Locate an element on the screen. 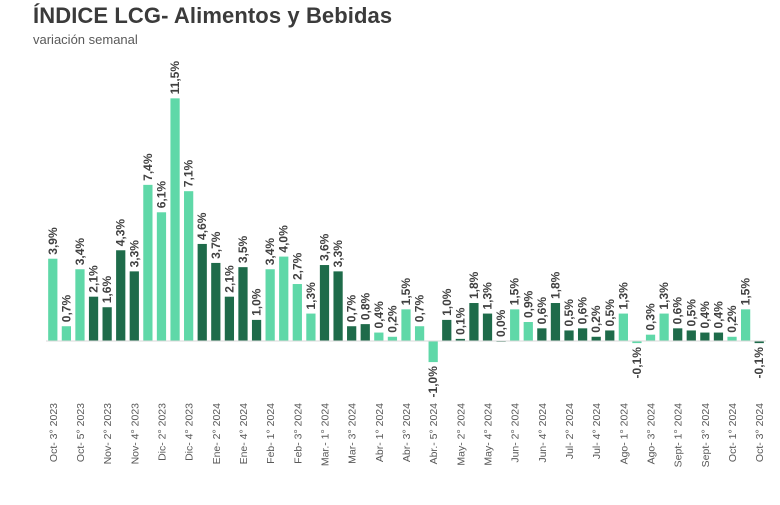 The image size is (780, 505). value-label-19: 1,3% is located at coordinates (311, 296).